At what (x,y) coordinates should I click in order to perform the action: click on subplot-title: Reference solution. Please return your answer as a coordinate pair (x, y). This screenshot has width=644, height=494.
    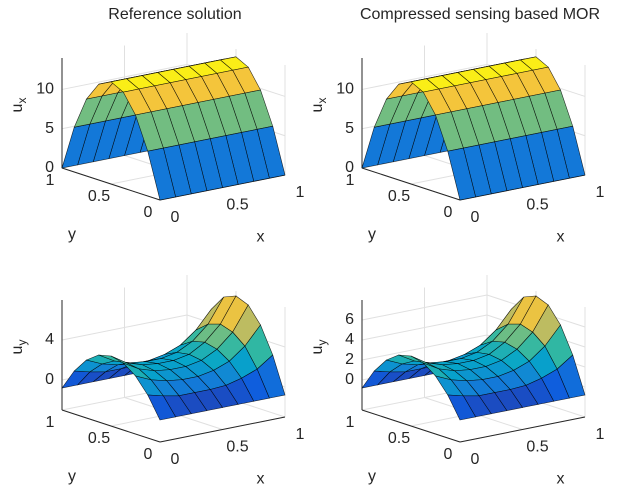
    Looking at the image, I should click on (174, 14).